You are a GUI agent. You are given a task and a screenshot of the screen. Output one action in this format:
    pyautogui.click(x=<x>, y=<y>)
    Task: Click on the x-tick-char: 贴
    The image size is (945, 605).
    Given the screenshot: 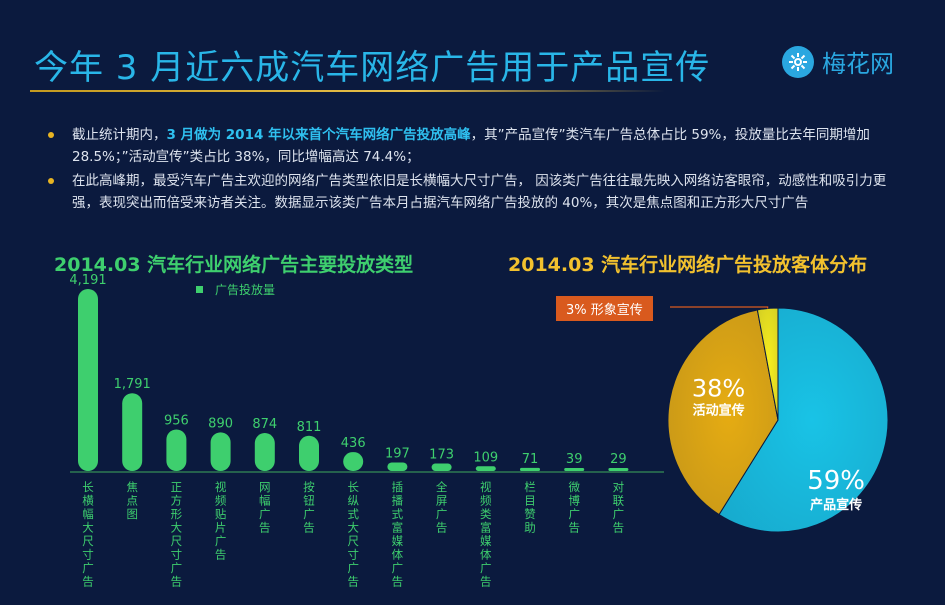 What is the action you would take?
    pyautogui.click(x=221, y=514)
    